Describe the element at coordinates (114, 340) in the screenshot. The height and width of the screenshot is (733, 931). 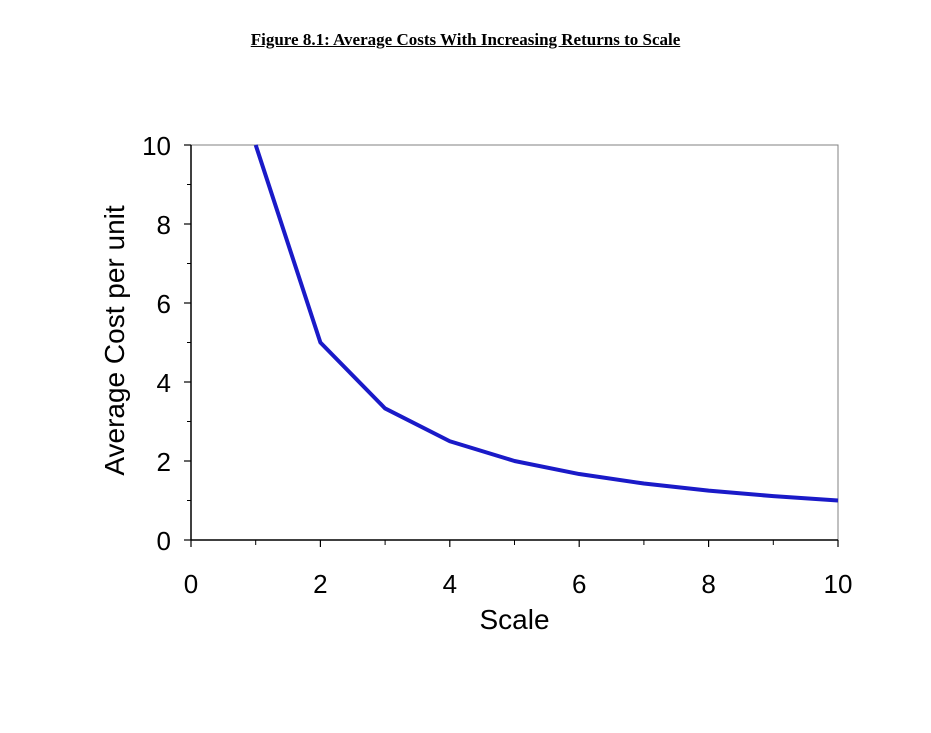
I see `y-axis-title: Average Cost per unit` at that location.